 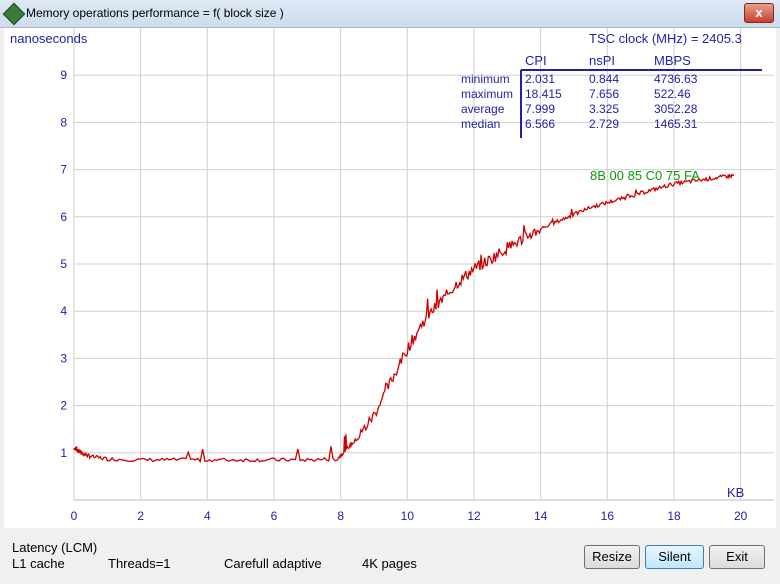 What do you see at coordinates (207, 516) in the screenshot?
I see `x-tick-label: 4` at bounding box center [207, 516].